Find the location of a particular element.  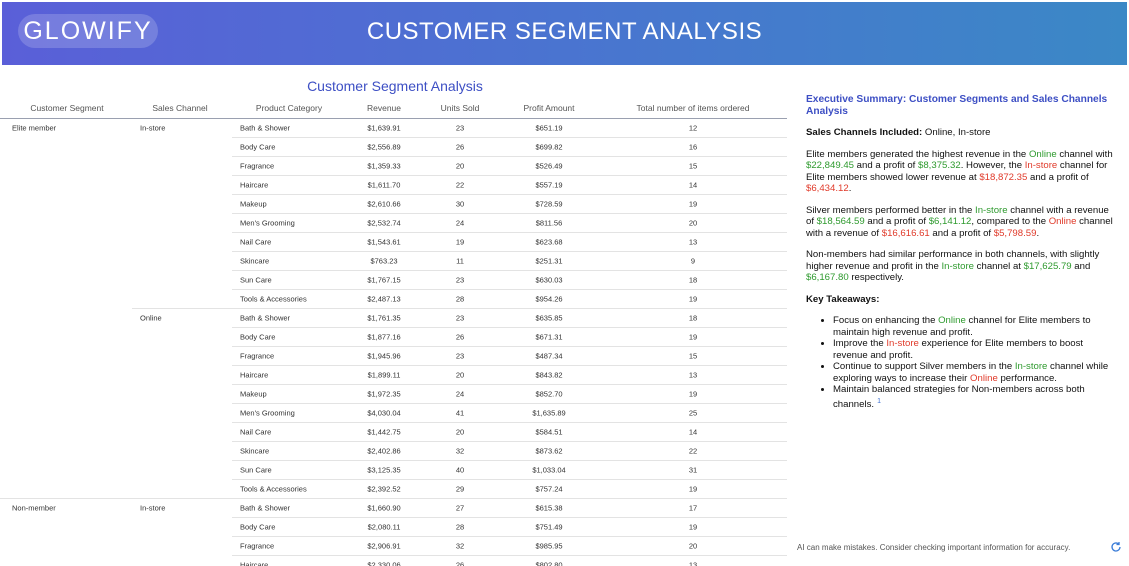

table-cell: $651.19 is located at coordinates (549, 128).